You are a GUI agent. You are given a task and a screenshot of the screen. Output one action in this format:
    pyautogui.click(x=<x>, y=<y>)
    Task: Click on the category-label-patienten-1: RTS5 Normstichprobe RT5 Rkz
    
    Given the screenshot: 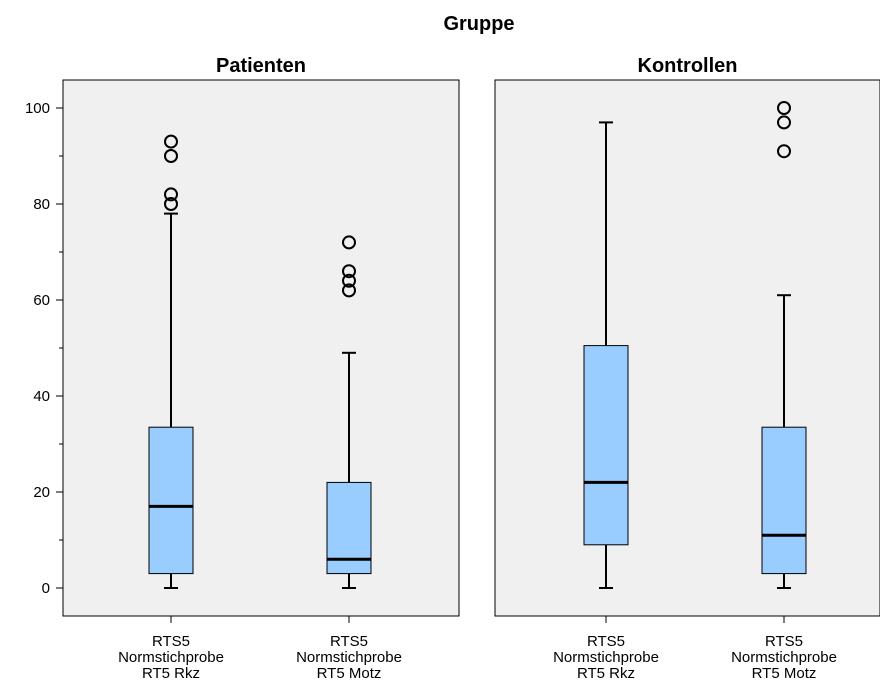 What is the action you would take?
    pyautogui.click(x=171, y=657)
    